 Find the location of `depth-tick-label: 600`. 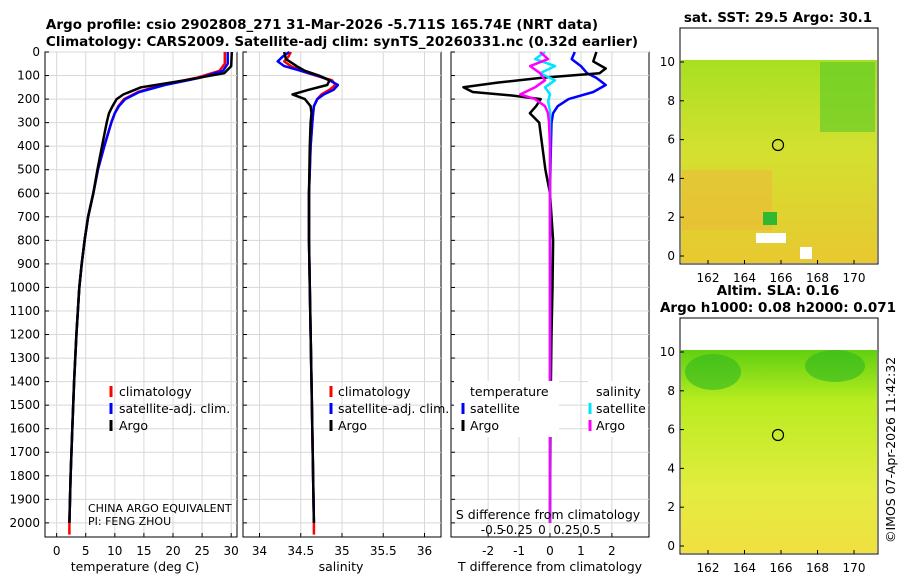

depth-tick-label: 600 is located at coordinates (28, 193).